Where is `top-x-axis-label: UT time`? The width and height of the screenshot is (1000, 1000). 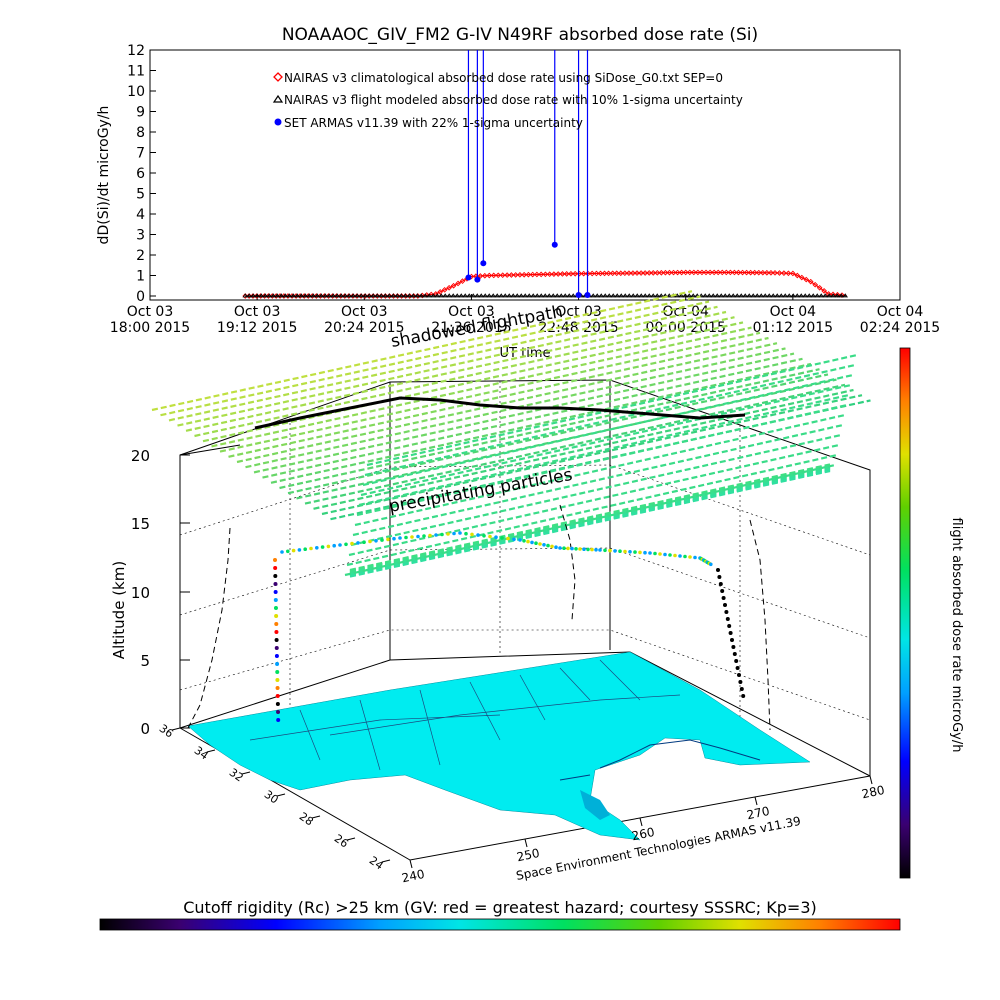
top-x-axis-label: UT time is located at coordinates (525, 353).